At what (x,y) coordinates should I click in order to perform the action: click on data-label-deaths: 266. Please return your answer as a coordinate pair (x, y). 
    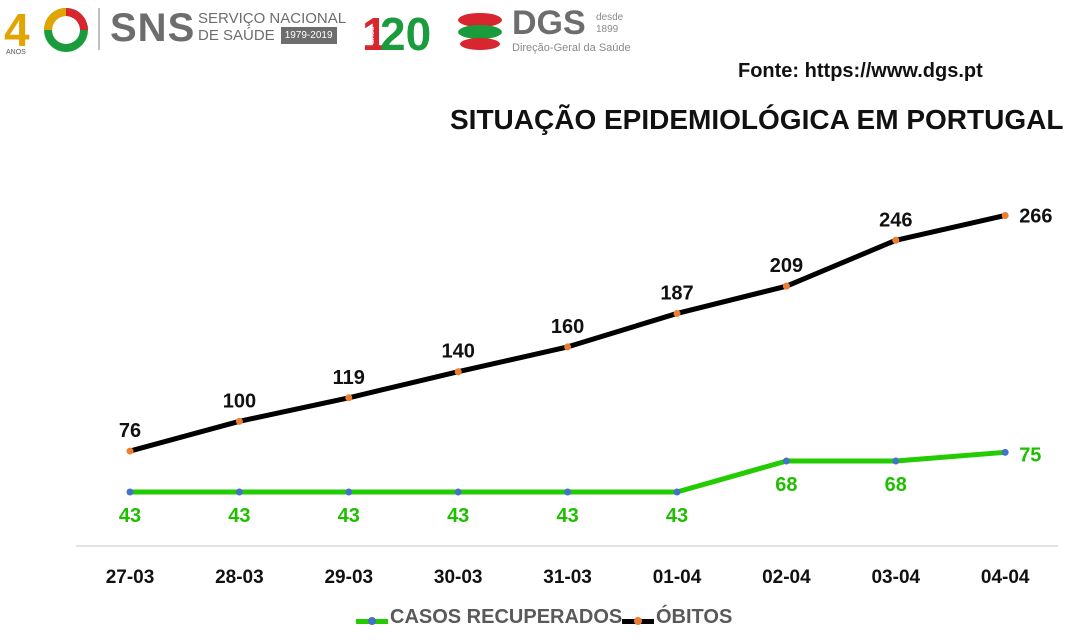
    Looking at the image, I should click on (1035, 216).